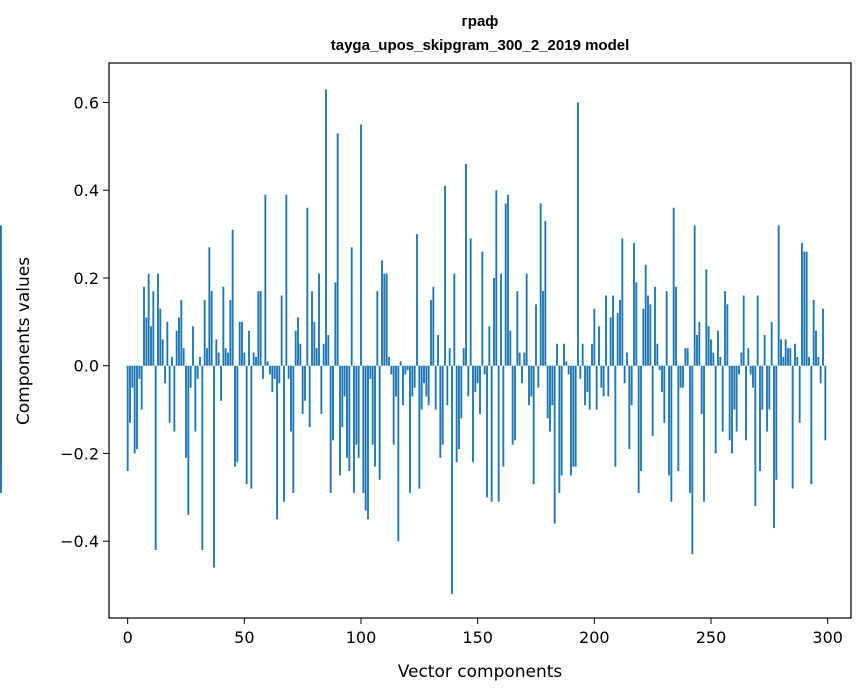 The height and width of the screenshot is (696, 867). What do you see at coordinates (480, 672) in the screenshot?
I see `x-axis-label: Vector components` at bounding box center [480, 672].